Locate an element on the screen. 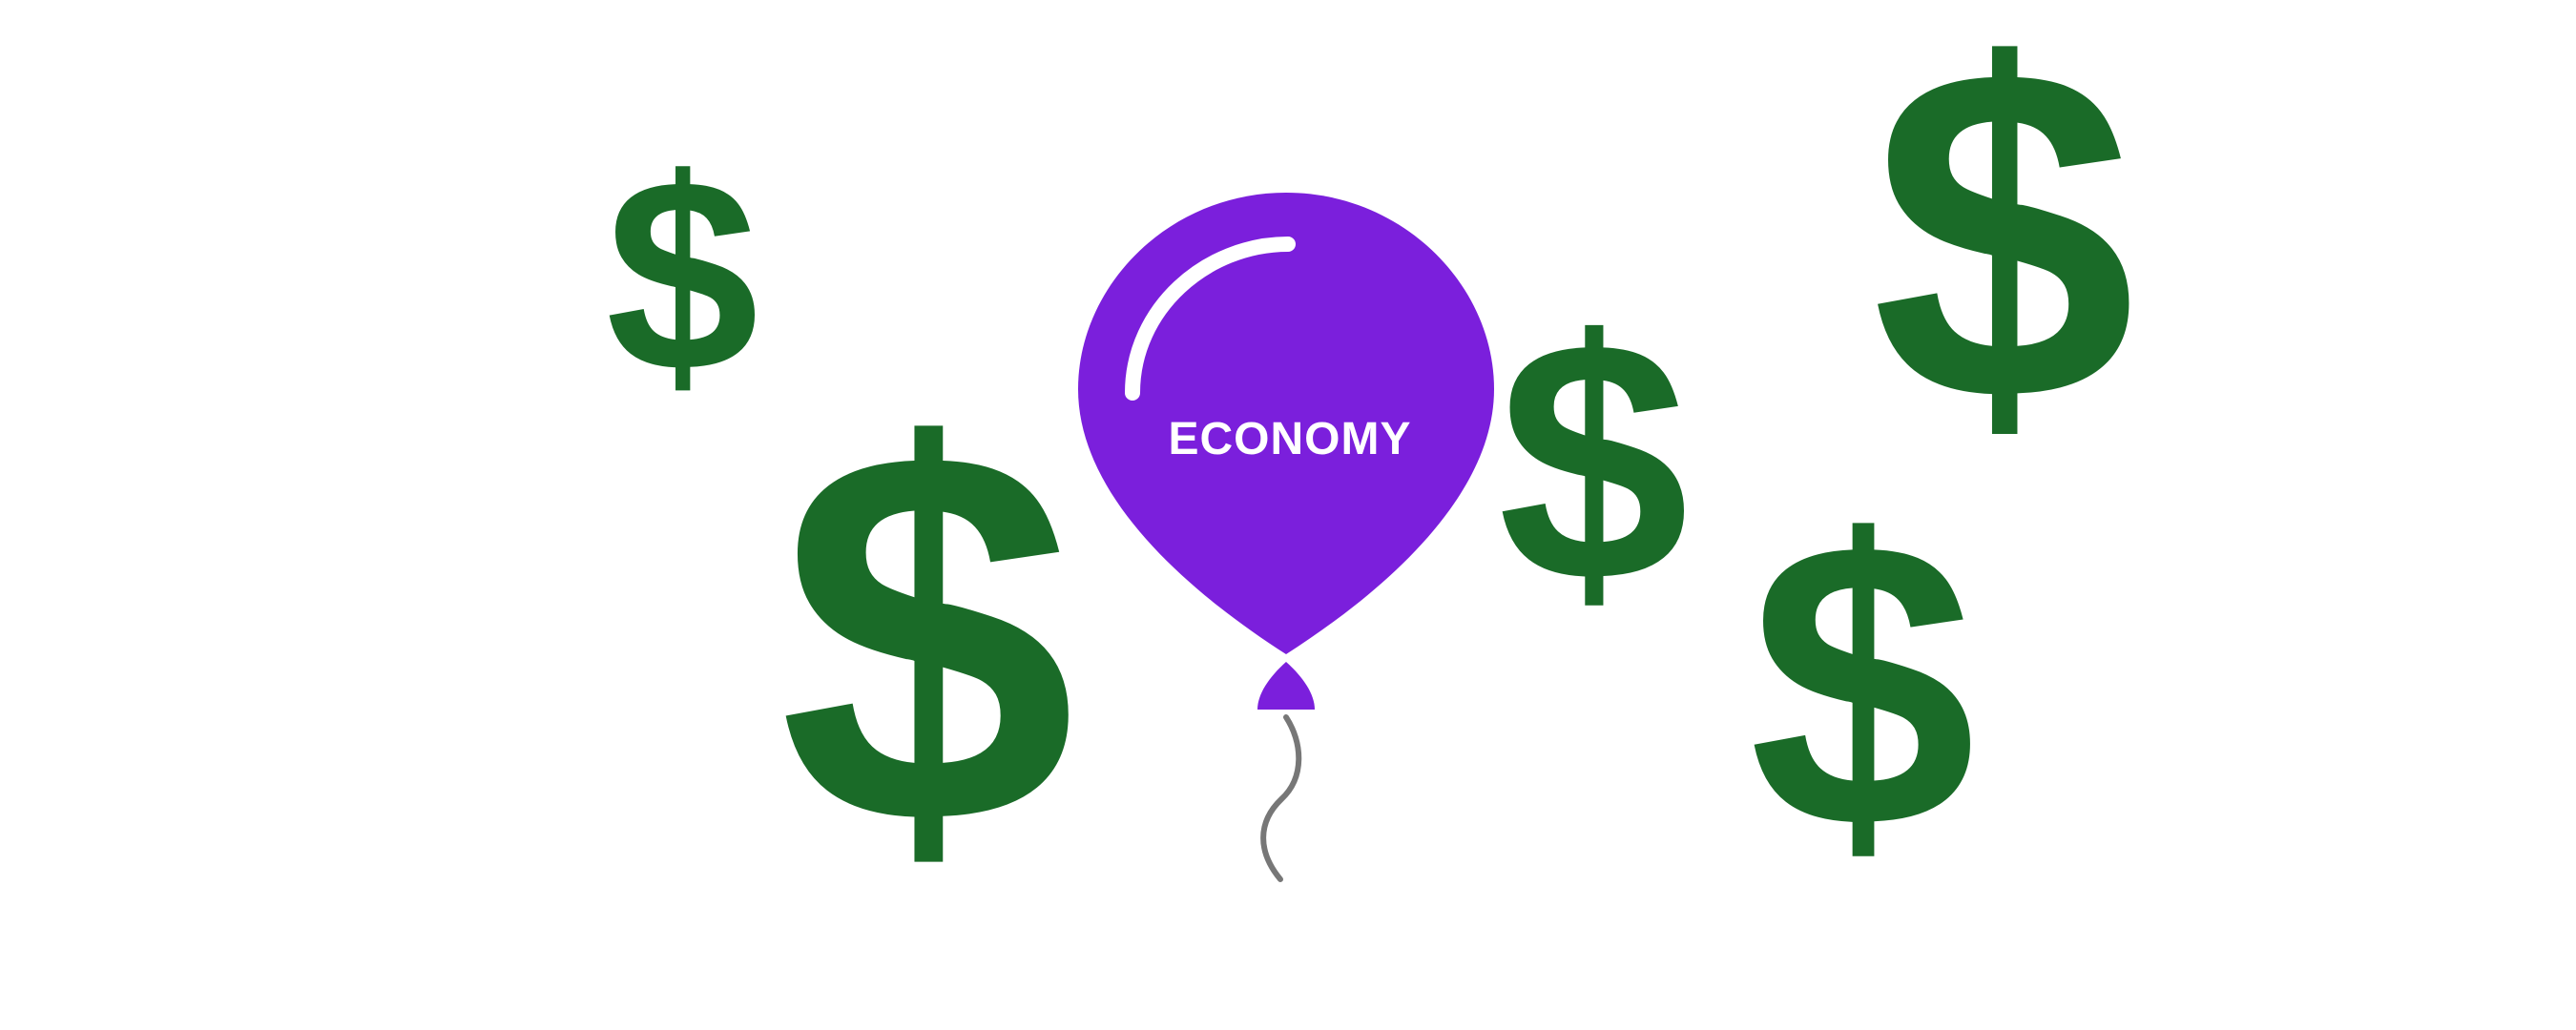 The height and width of the screenshot is (1030, 2576). dollar-sign-middle-right: $ is located at coordinates (1593, 461).